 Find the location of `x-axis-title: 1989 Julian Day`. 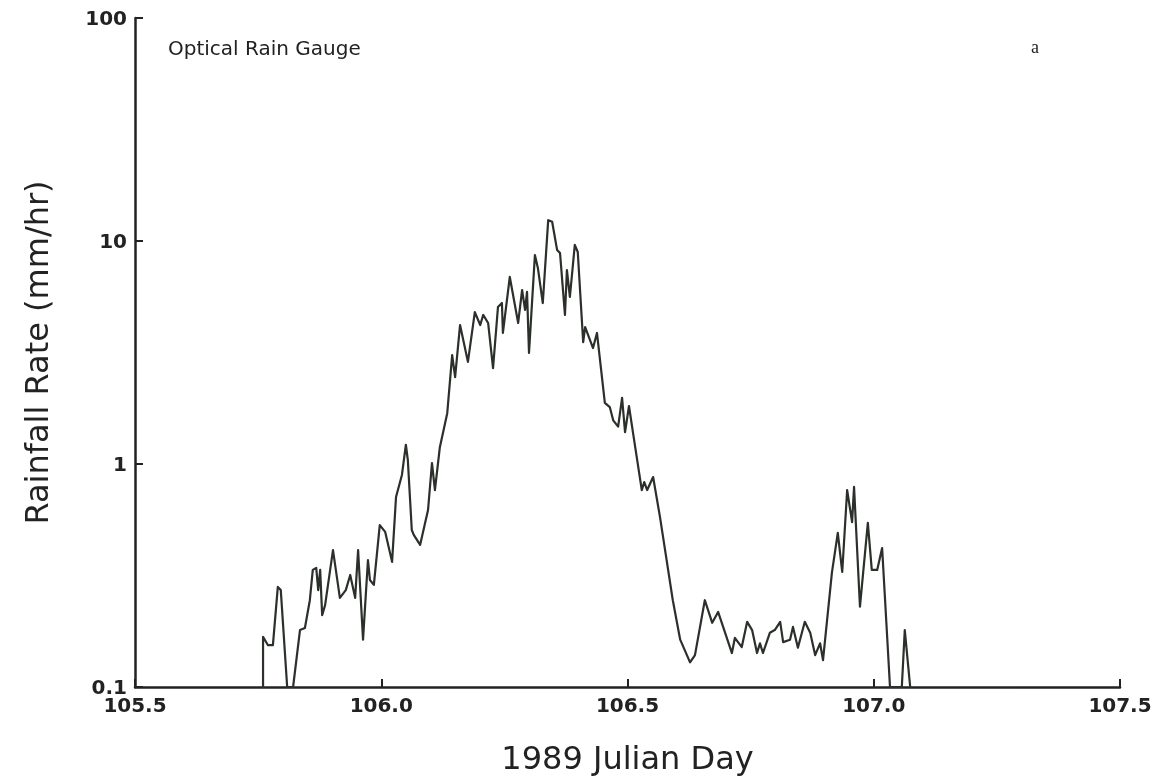

x-axis-title: 1989 Julian Day is located at coordinates (627, 758).